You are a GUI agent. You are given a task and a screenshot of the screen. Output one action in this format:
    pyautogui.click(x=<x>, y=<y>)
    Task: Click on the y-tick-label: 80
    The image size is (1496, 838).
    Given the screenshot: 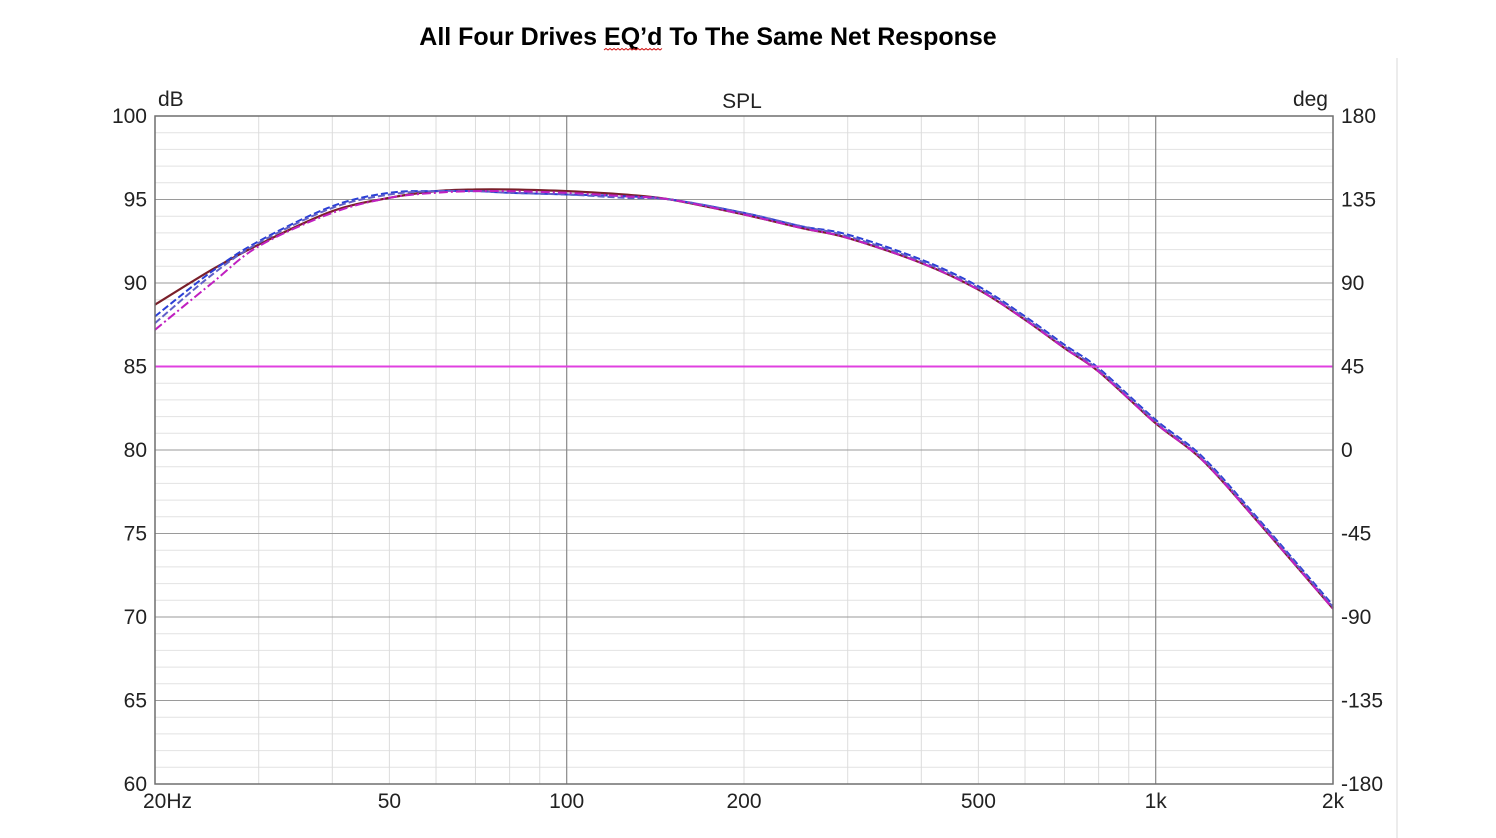 What is the action you would take?
    pyautogui.click(x=135, y=450)
    